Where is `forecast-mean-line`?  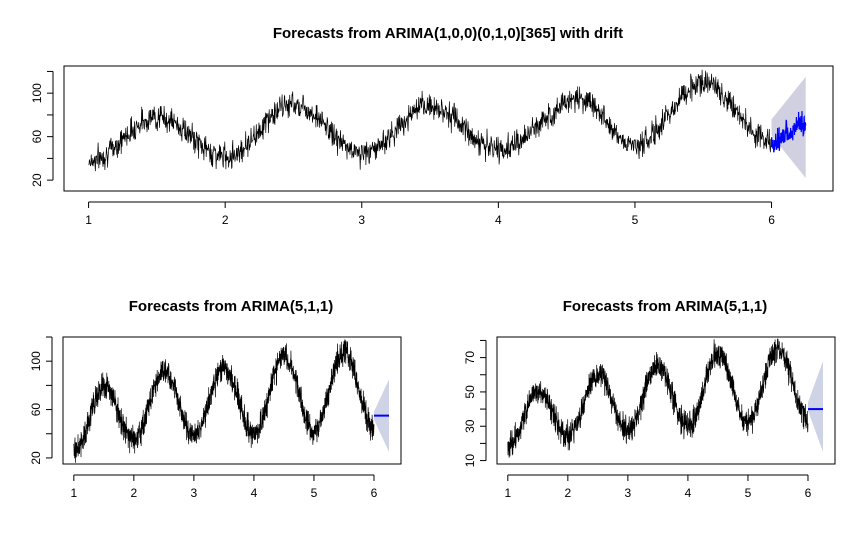 forecast-mean-line is located at coordinates (788, 132).